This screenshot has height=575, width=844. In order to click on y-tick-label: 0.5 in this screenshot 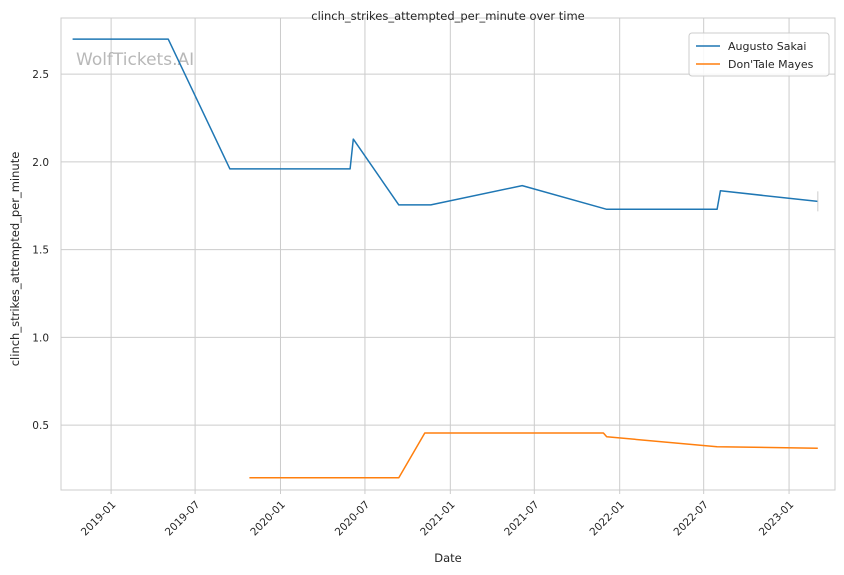, I will do `click(40, 426)`.